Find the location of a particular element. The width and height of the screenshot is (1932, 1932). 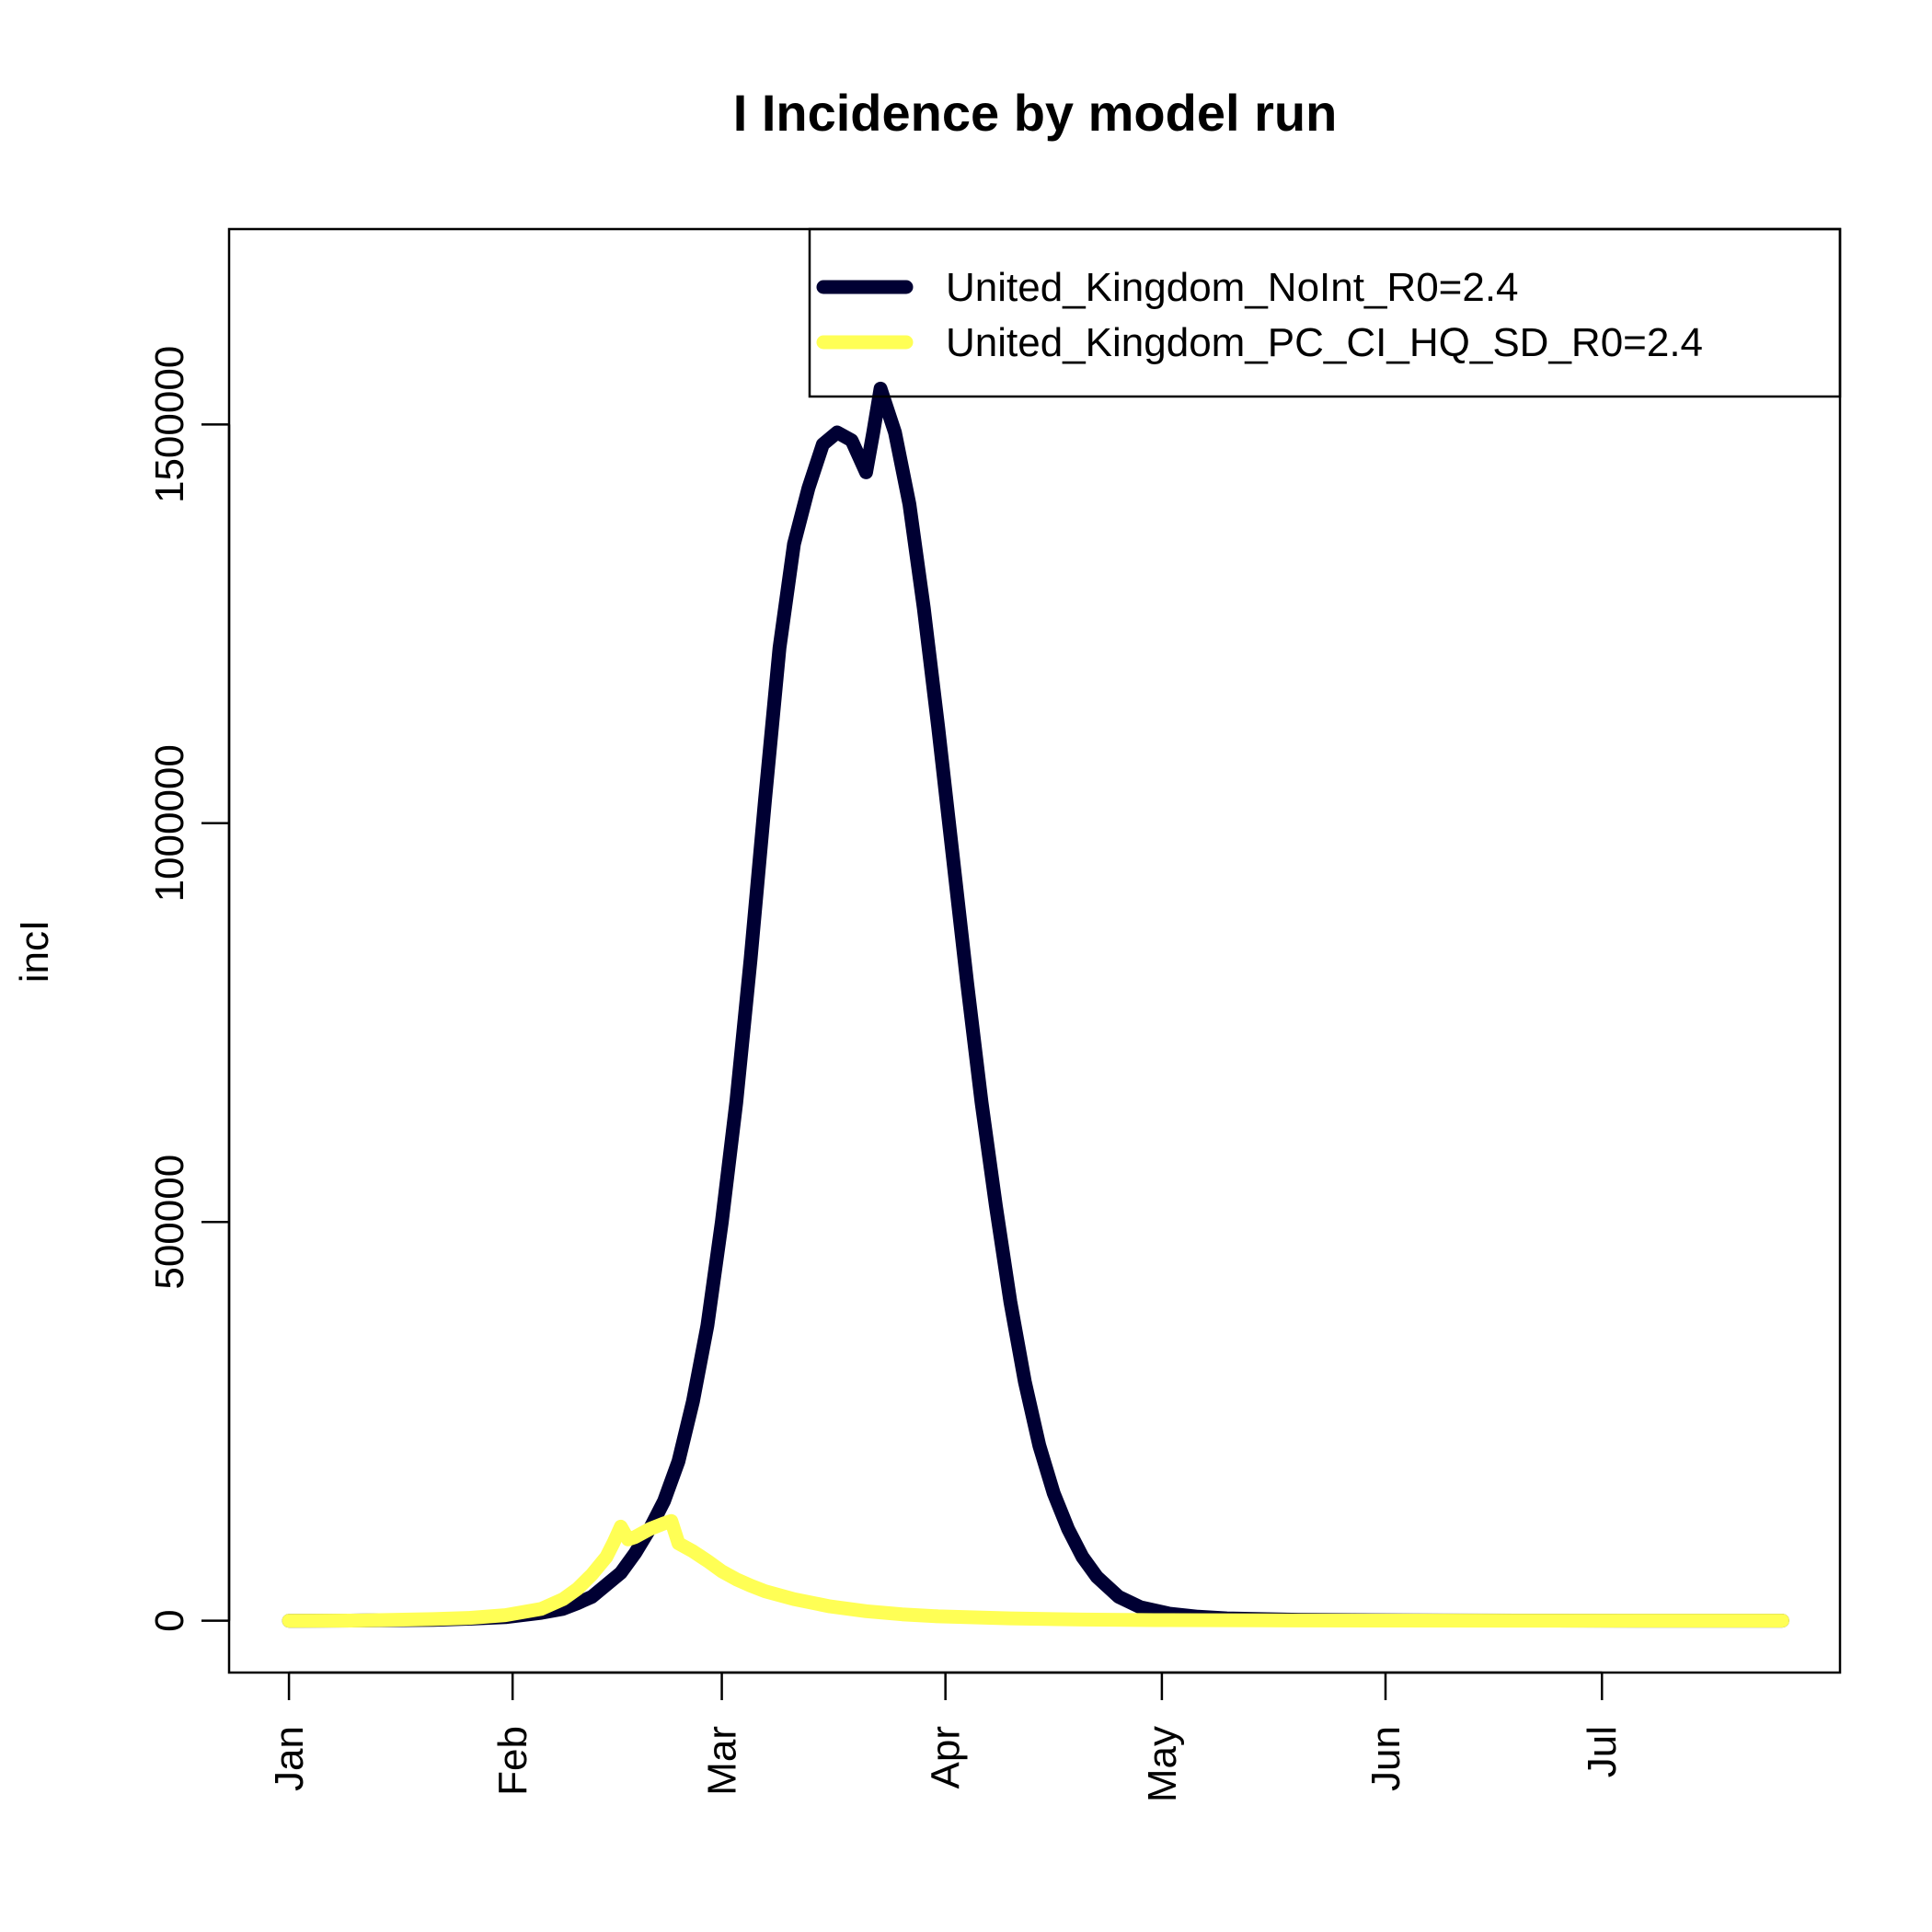

x-tick-label: Apr is located at coordinates (947, 1757).